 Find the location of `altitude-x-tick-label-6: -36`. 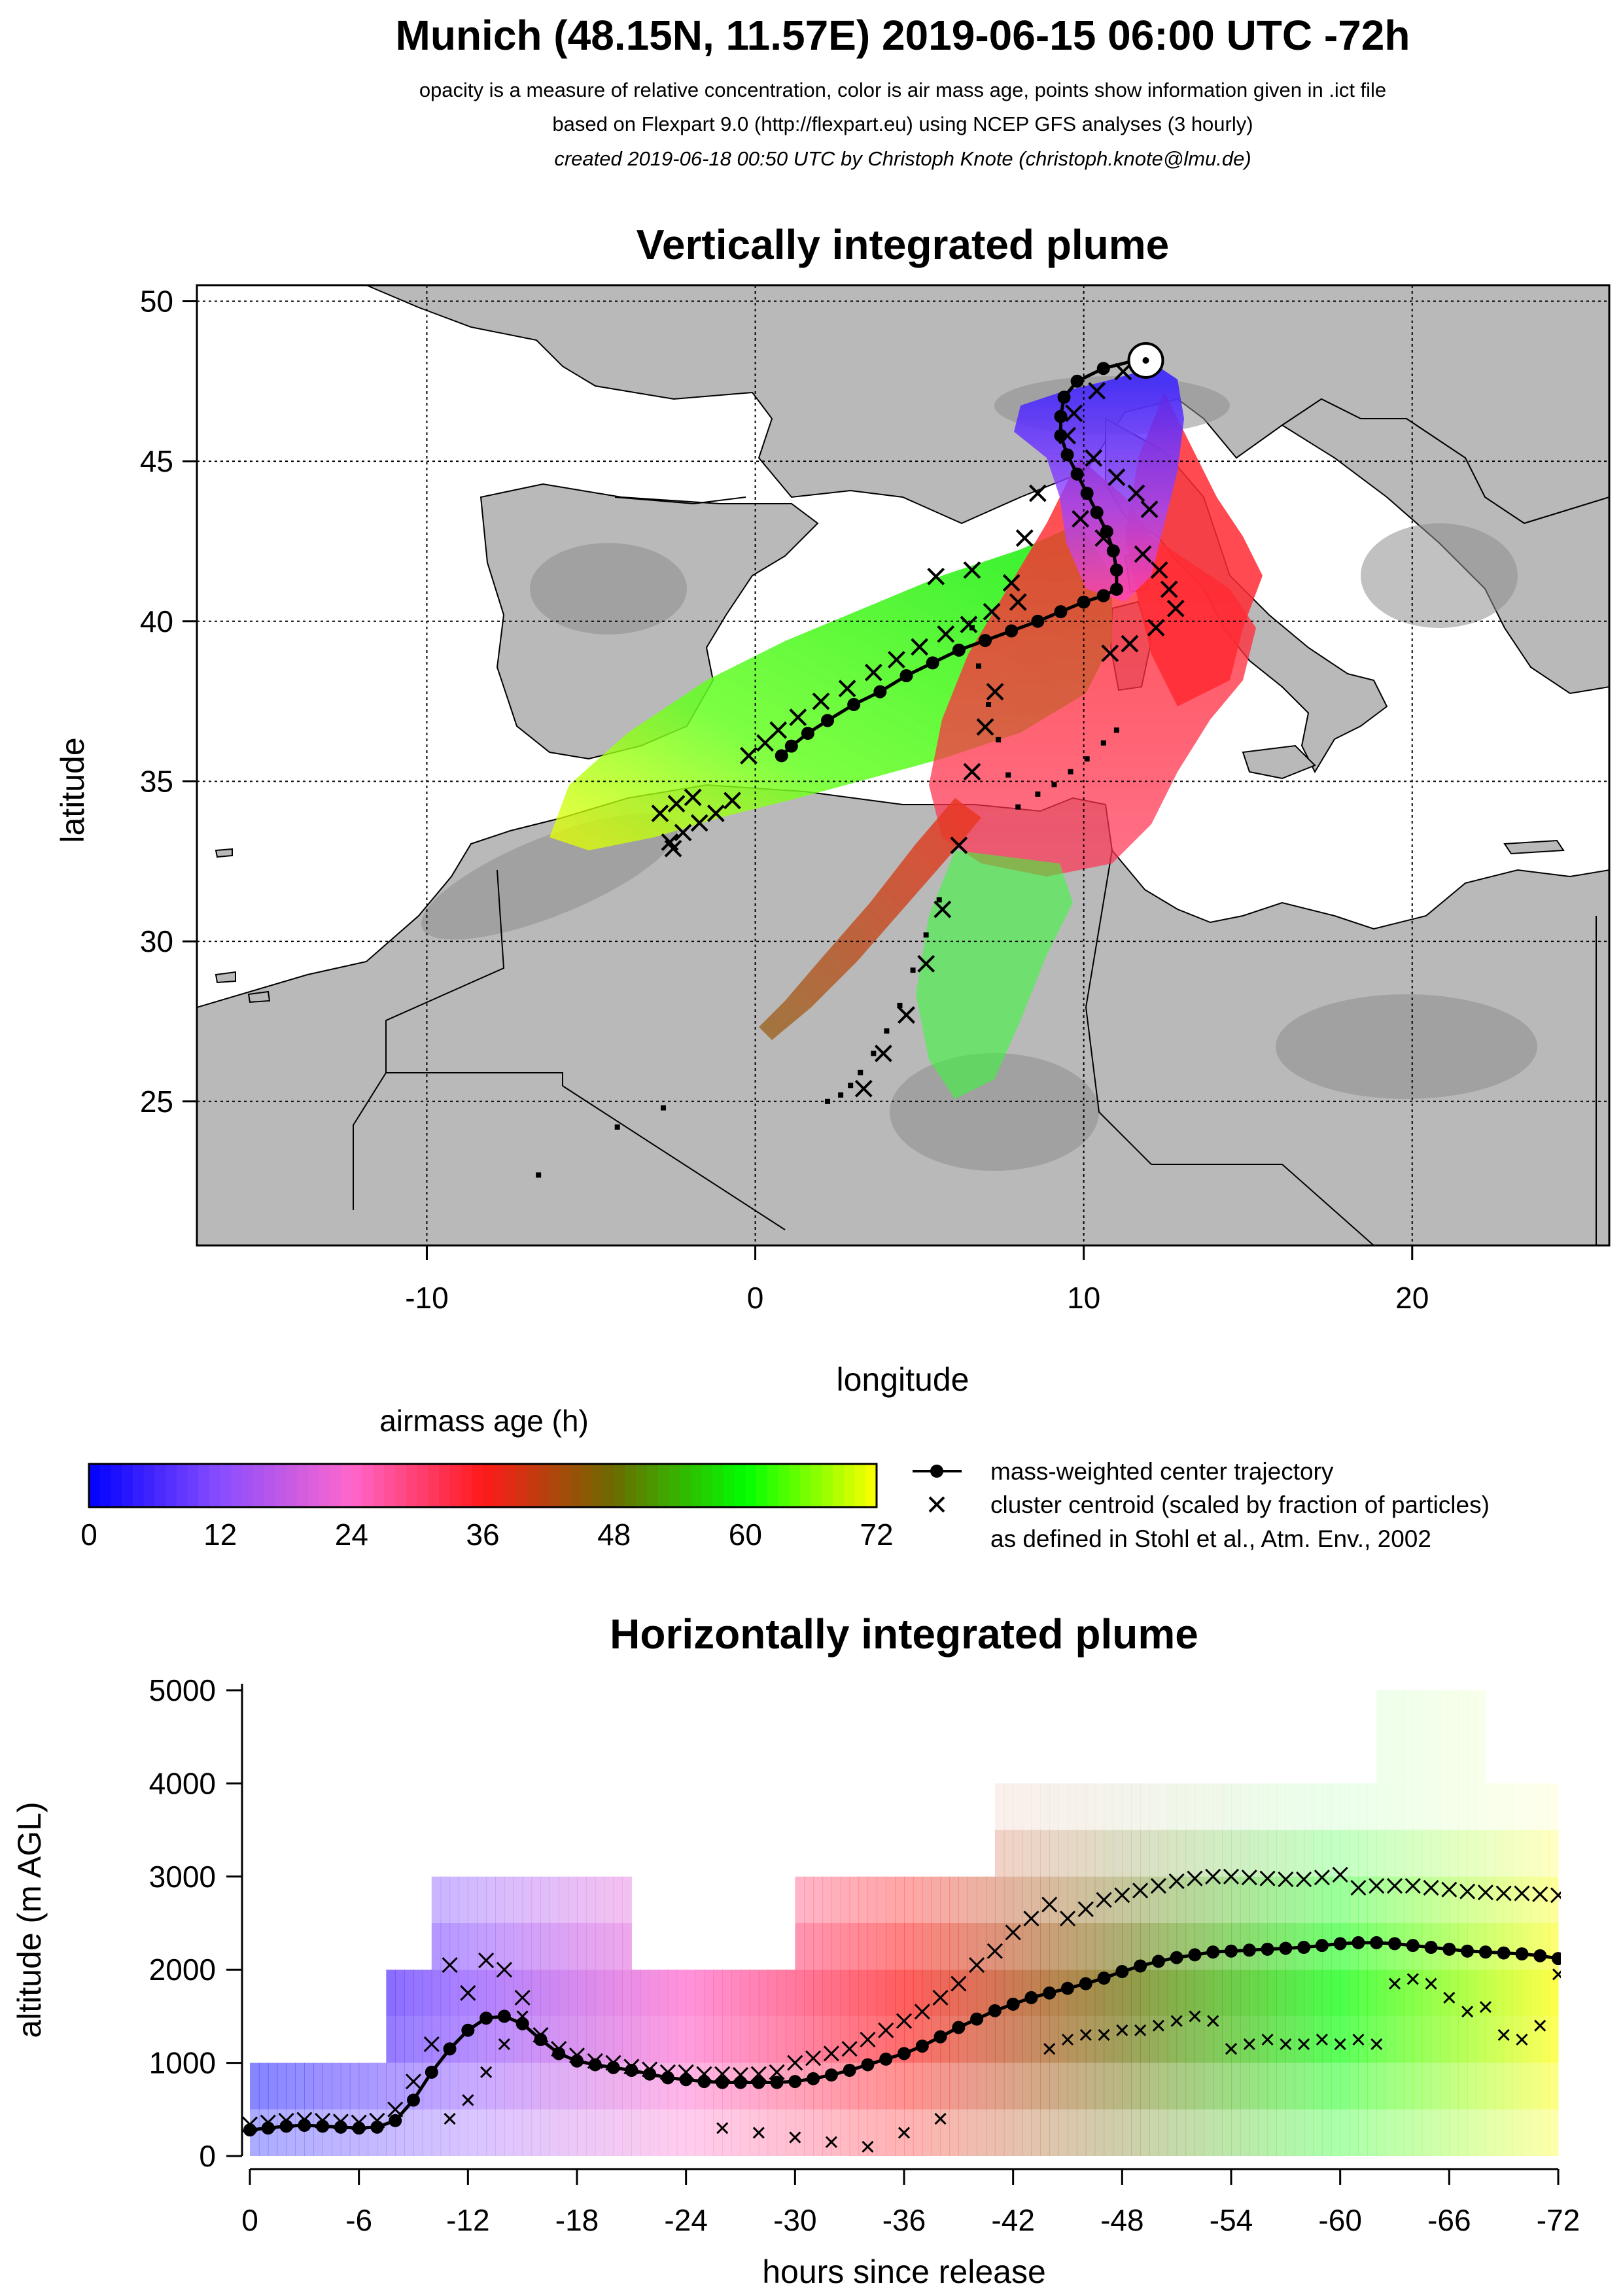

altitude-x-tick-label-6: -36 is located at coordinates (904, 2220).